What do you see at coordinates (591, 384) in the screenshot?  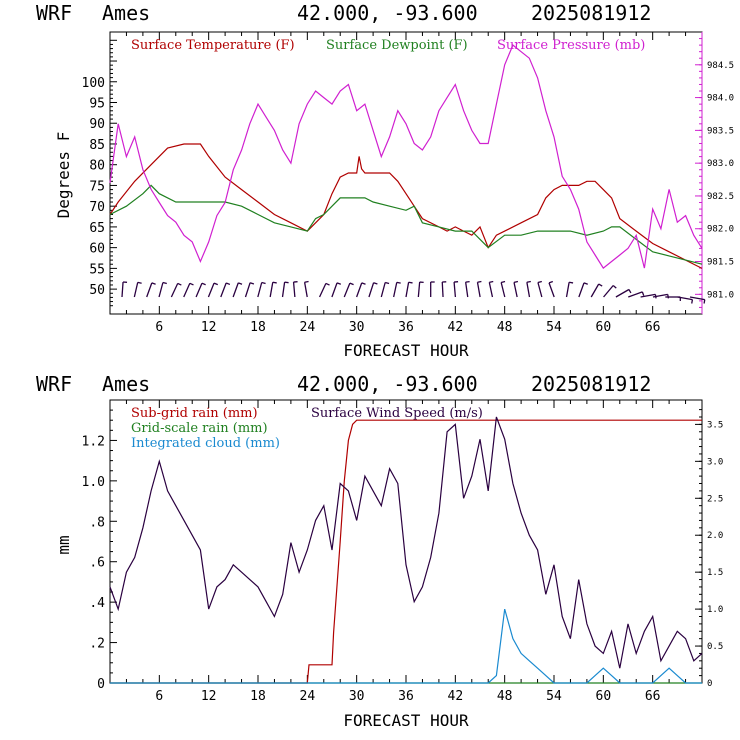 I see `header-run-2: 2025081912` at bounding box center [591, 384].